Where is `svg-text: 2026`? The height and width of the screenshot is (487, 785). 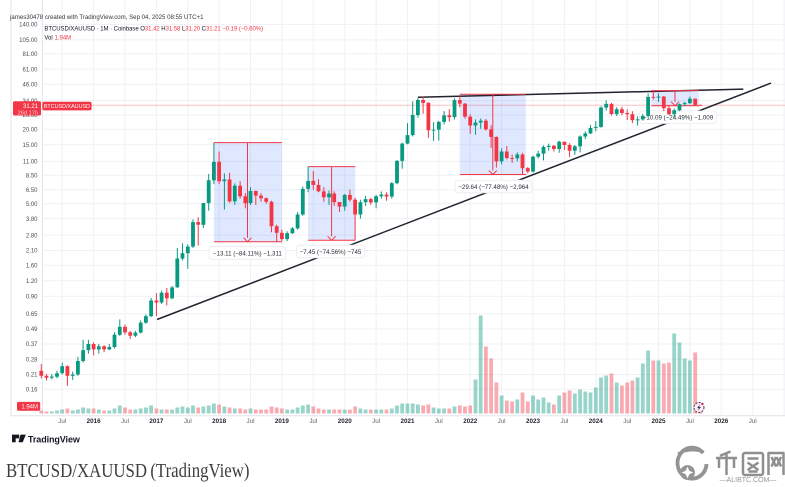
svg-text: 2026 is located at coordinates (721, 421).